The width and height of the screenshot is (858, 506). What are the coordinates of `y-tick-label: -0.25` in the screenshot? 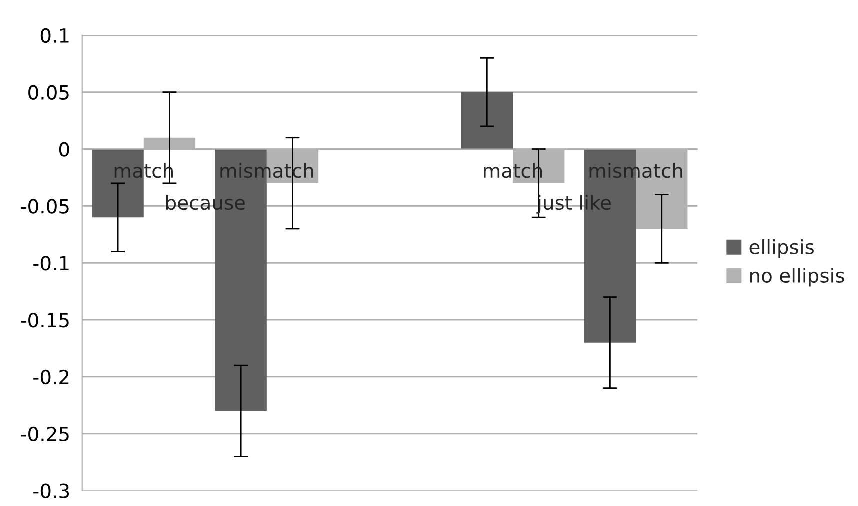 It's located at (45, 434).